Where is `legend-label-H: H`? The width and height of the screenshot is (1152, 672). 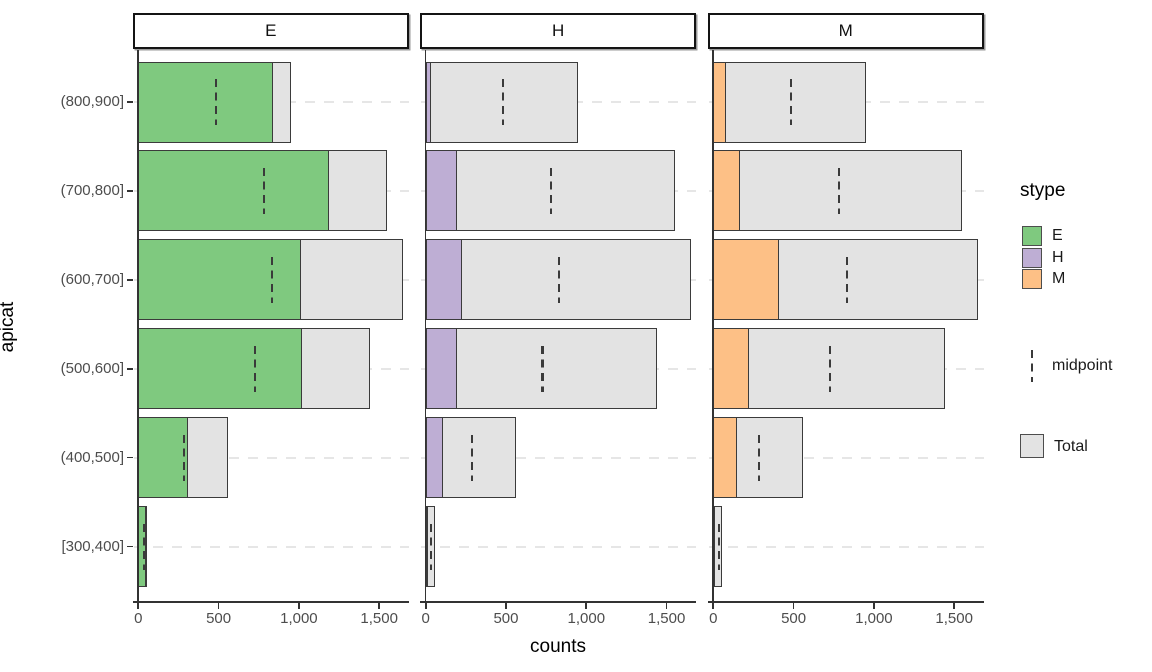 legend-label-H: H is located at coordinates (1058, 257).